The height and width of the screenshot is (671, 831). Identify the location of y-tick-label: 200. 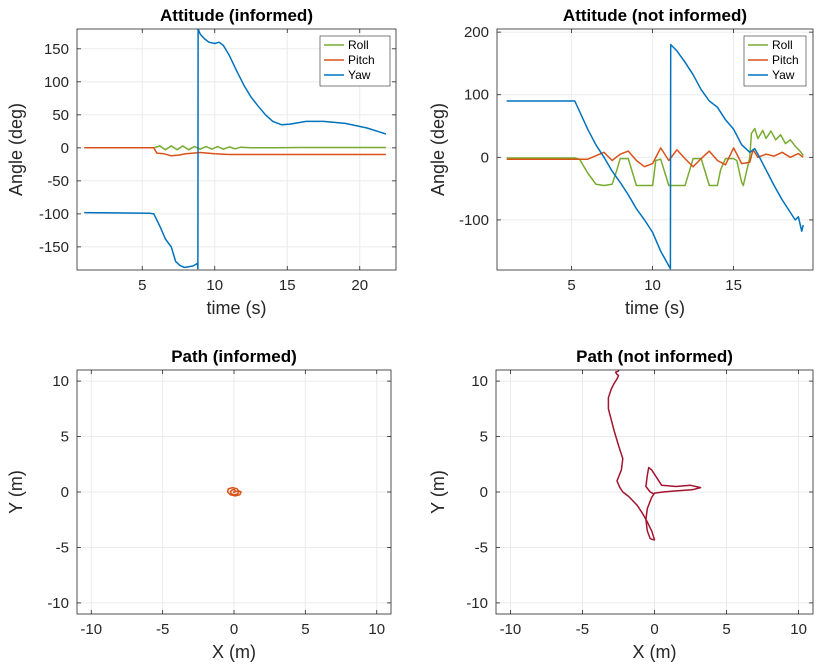
(476, 32).